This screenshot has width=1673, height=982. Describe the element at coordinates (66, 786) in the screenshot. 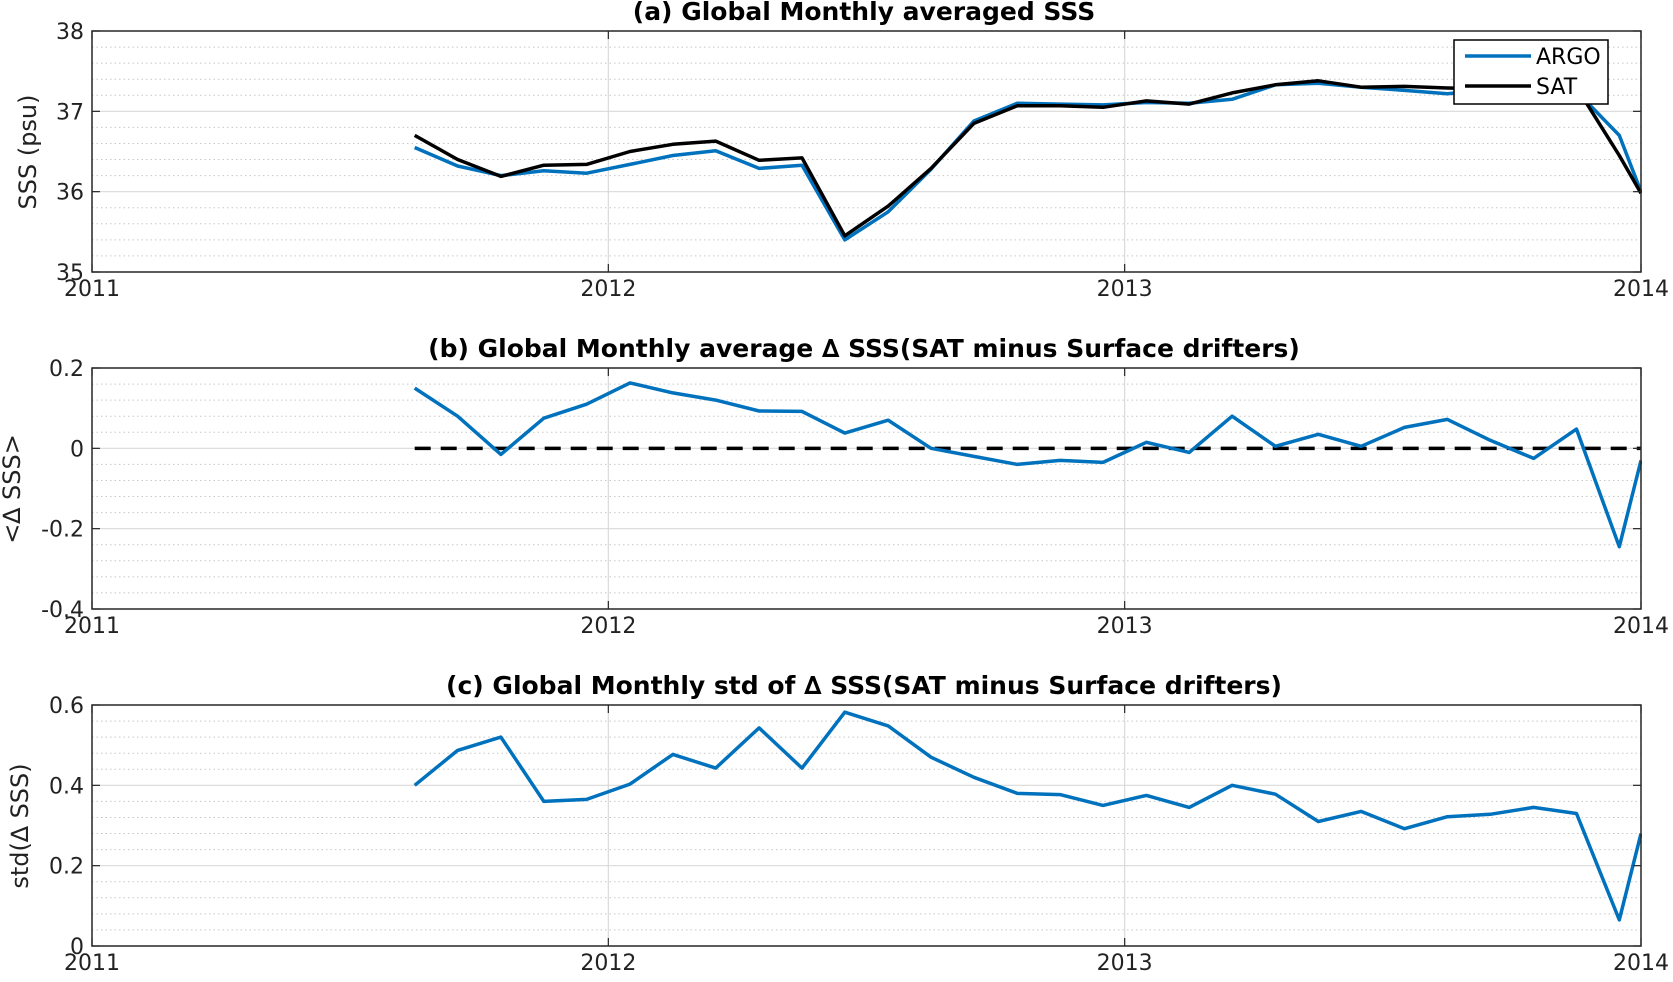

I see `y-tick-label: 0.4` at that location.